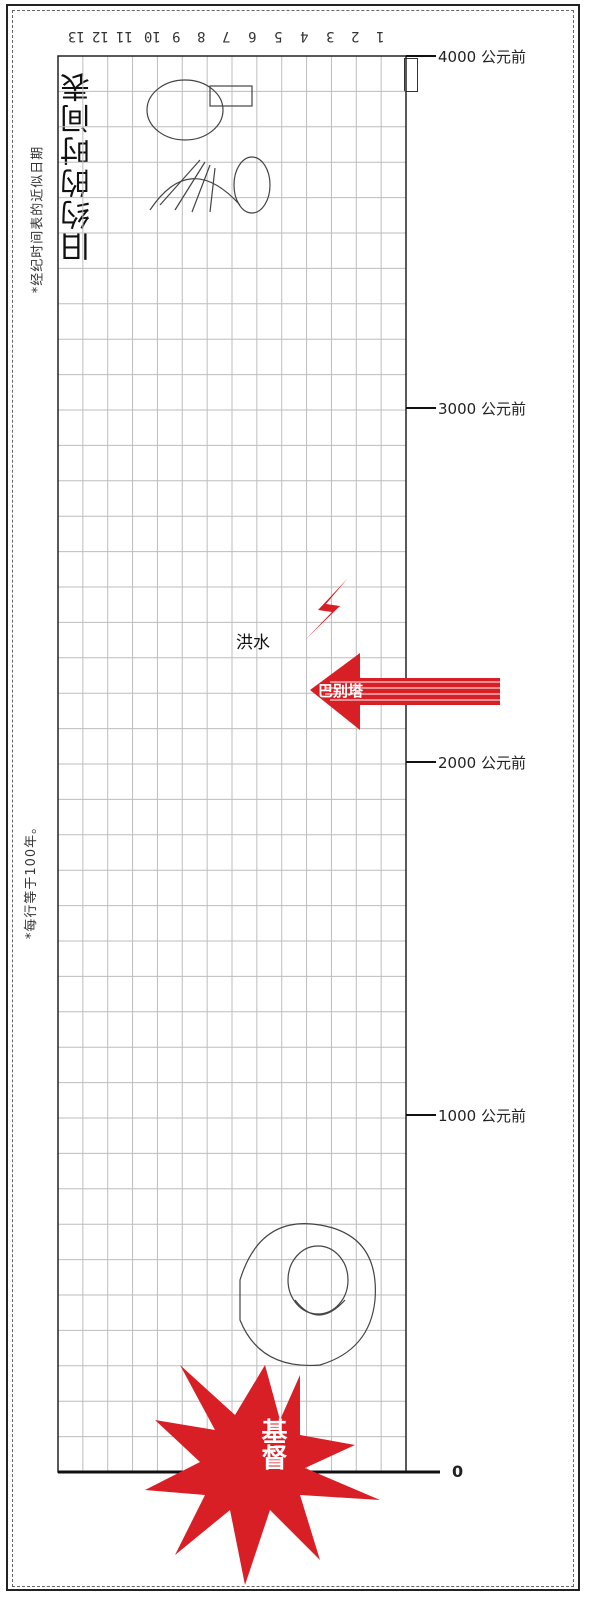 Image resolution: width=589 pixels, height=1597 pixels. What do you see at coordinates (482, 409) in the screenshot?
I see `time-label-3000: 3000 公元前` at bounding box center [482, 409].